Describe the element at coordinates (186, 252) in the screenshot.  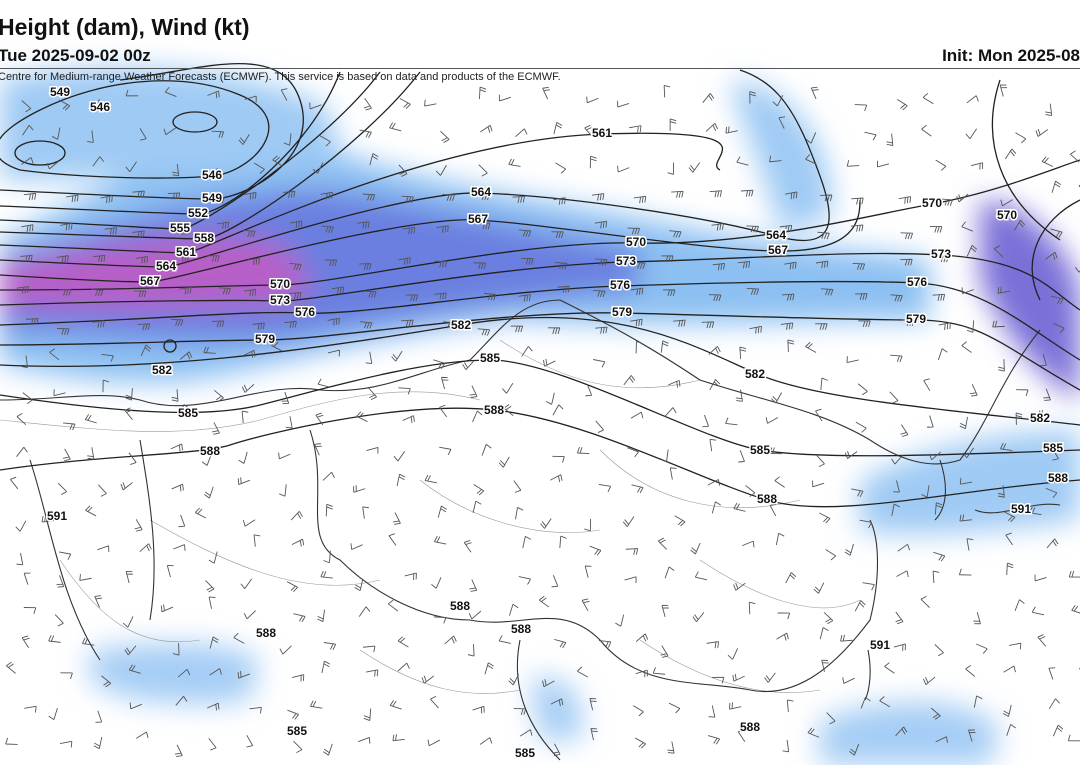
I see `contour-label: 561` at that location.